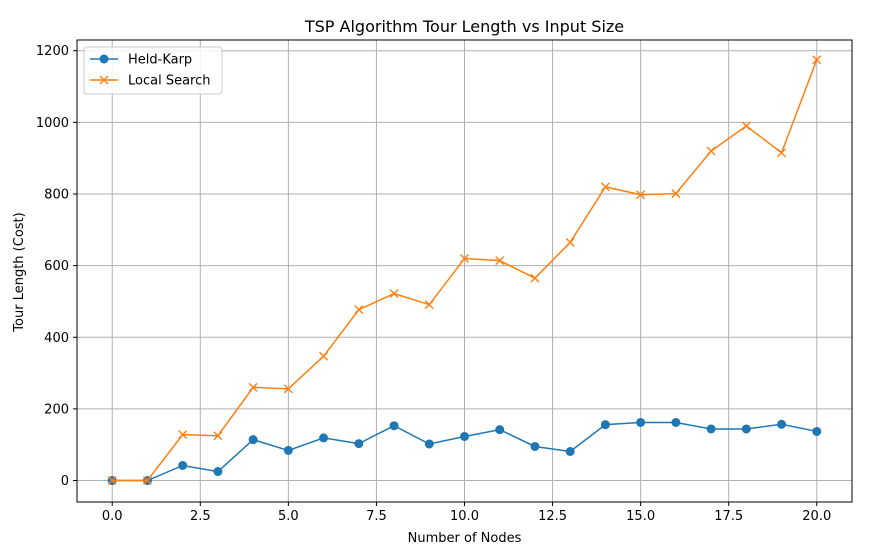 This screenshot has width=888, height=559. I want to click on x-tick-label: 0.0, so click(112, 516).